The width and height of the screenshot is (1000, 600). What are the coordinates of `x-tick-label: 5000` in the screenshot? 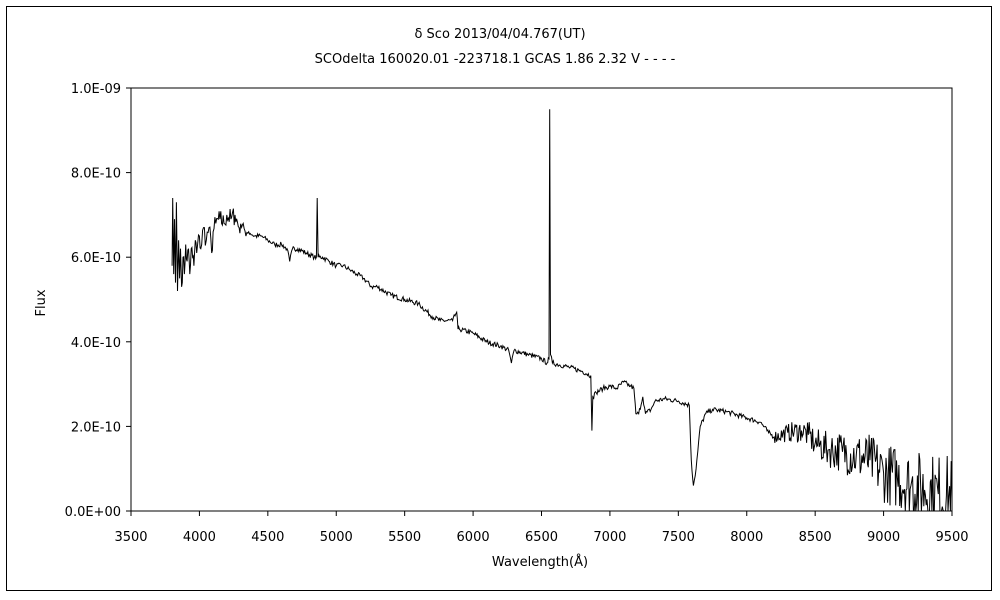 It's located at (336, 537).